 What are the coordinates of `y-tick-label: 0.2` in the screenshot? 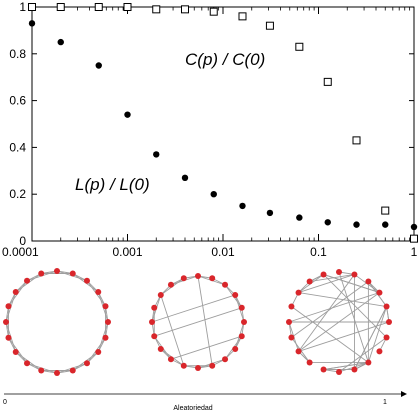 It's located at (17, 194).